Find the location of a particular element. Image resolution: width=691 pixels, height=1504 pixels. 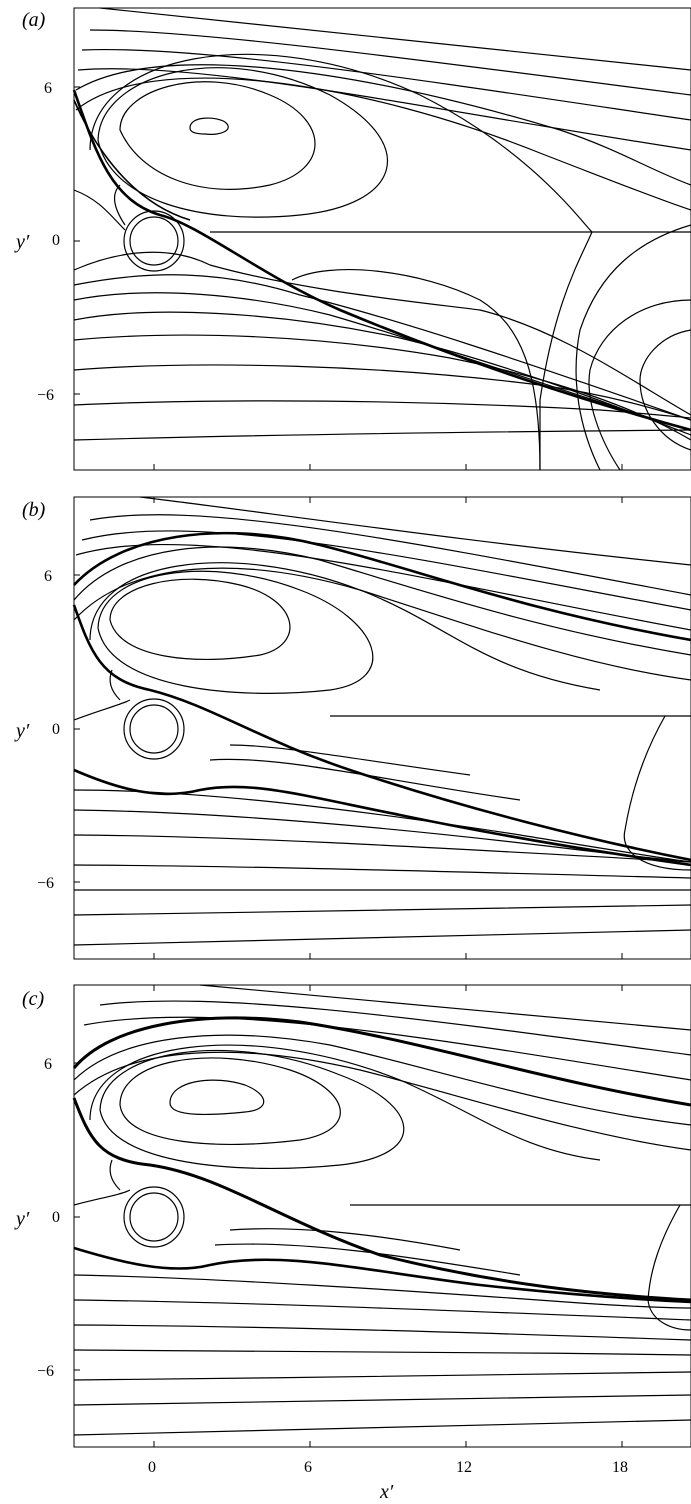

panel-b-label: (b) is located at coordinates (34, 510).